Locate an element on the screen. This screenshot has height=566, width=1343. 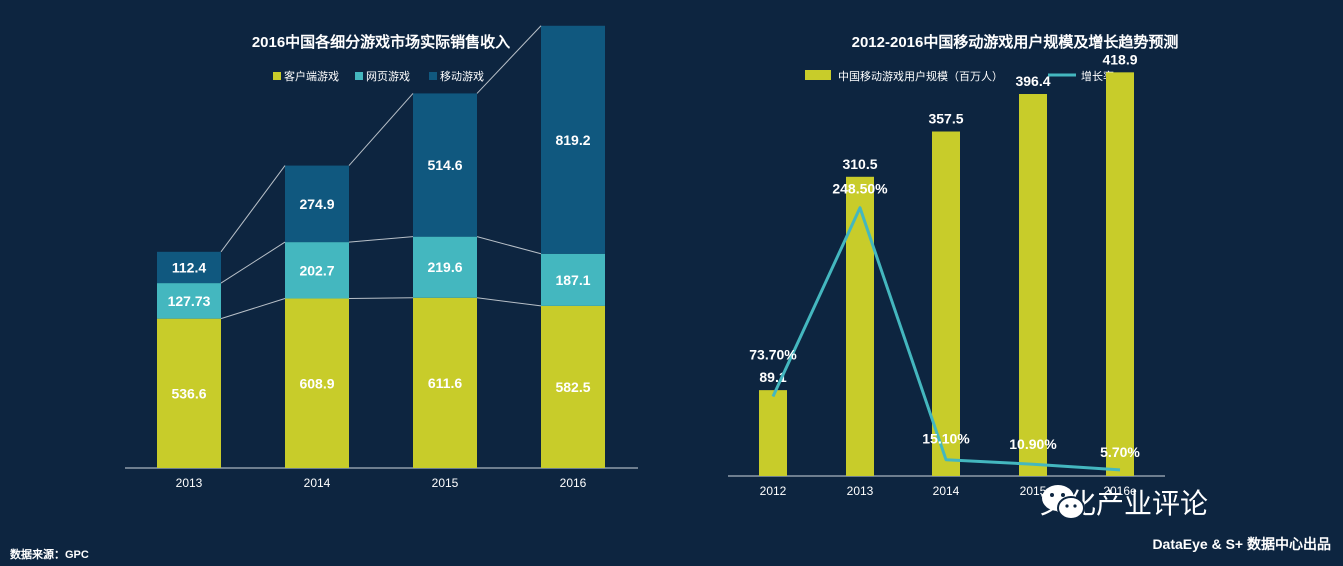
left-bar-2015-series2 is located at coordinates (445, 165).